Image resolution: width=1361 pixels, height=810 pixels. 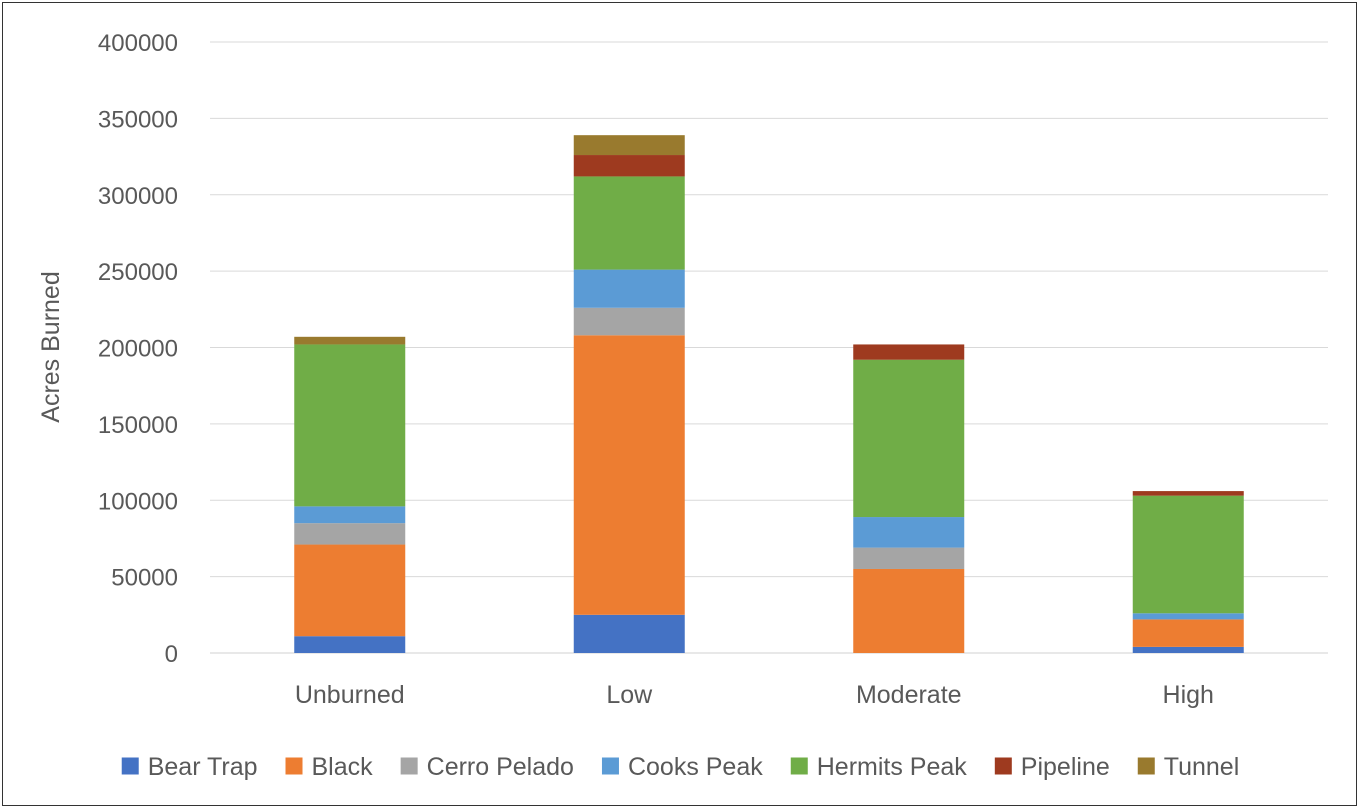 I want to click on legend-item: Tunnel, so click(x=1188, y=767).